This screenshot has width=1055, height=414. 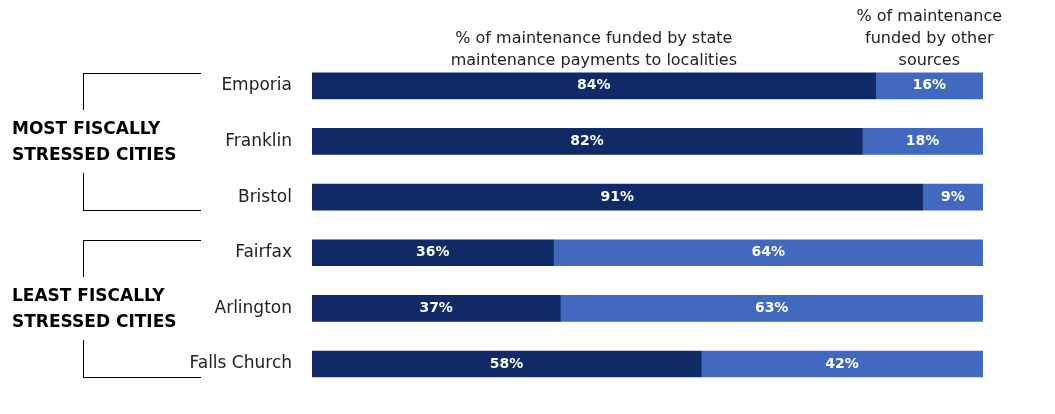 What do you see at coordinates (594, 48) in the screenshot?
I see `series-label: % of maintenance funded by state maintenance payments to localities` at bounding box center [594, 48].